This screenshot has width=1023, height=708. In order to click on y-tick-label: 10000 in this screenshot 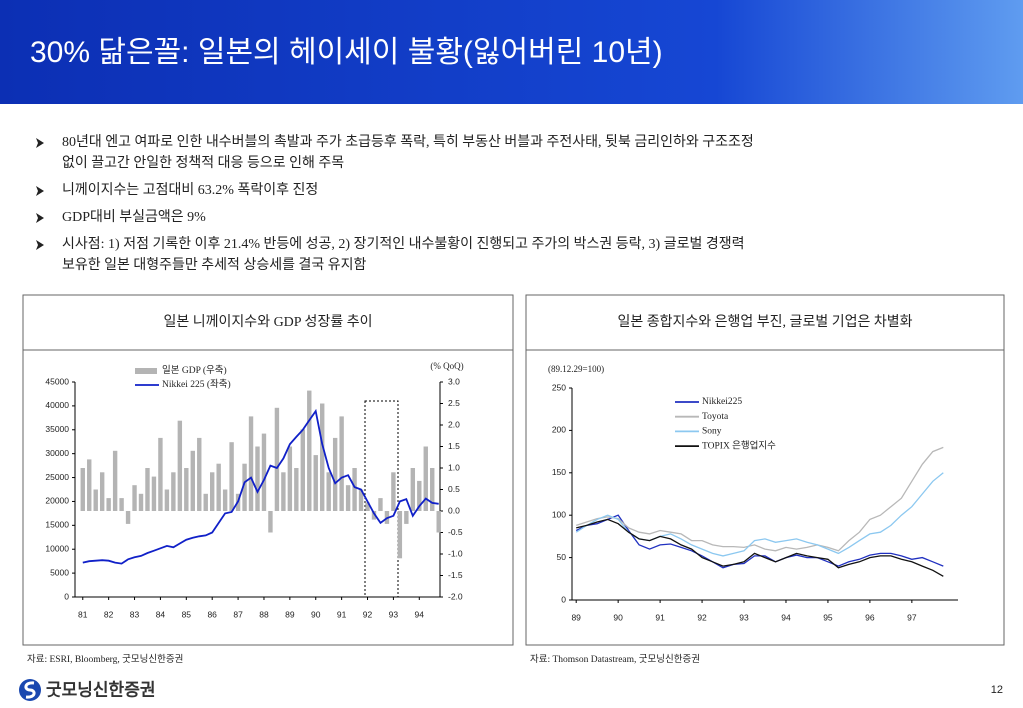, I will do `click(57, 548)`.